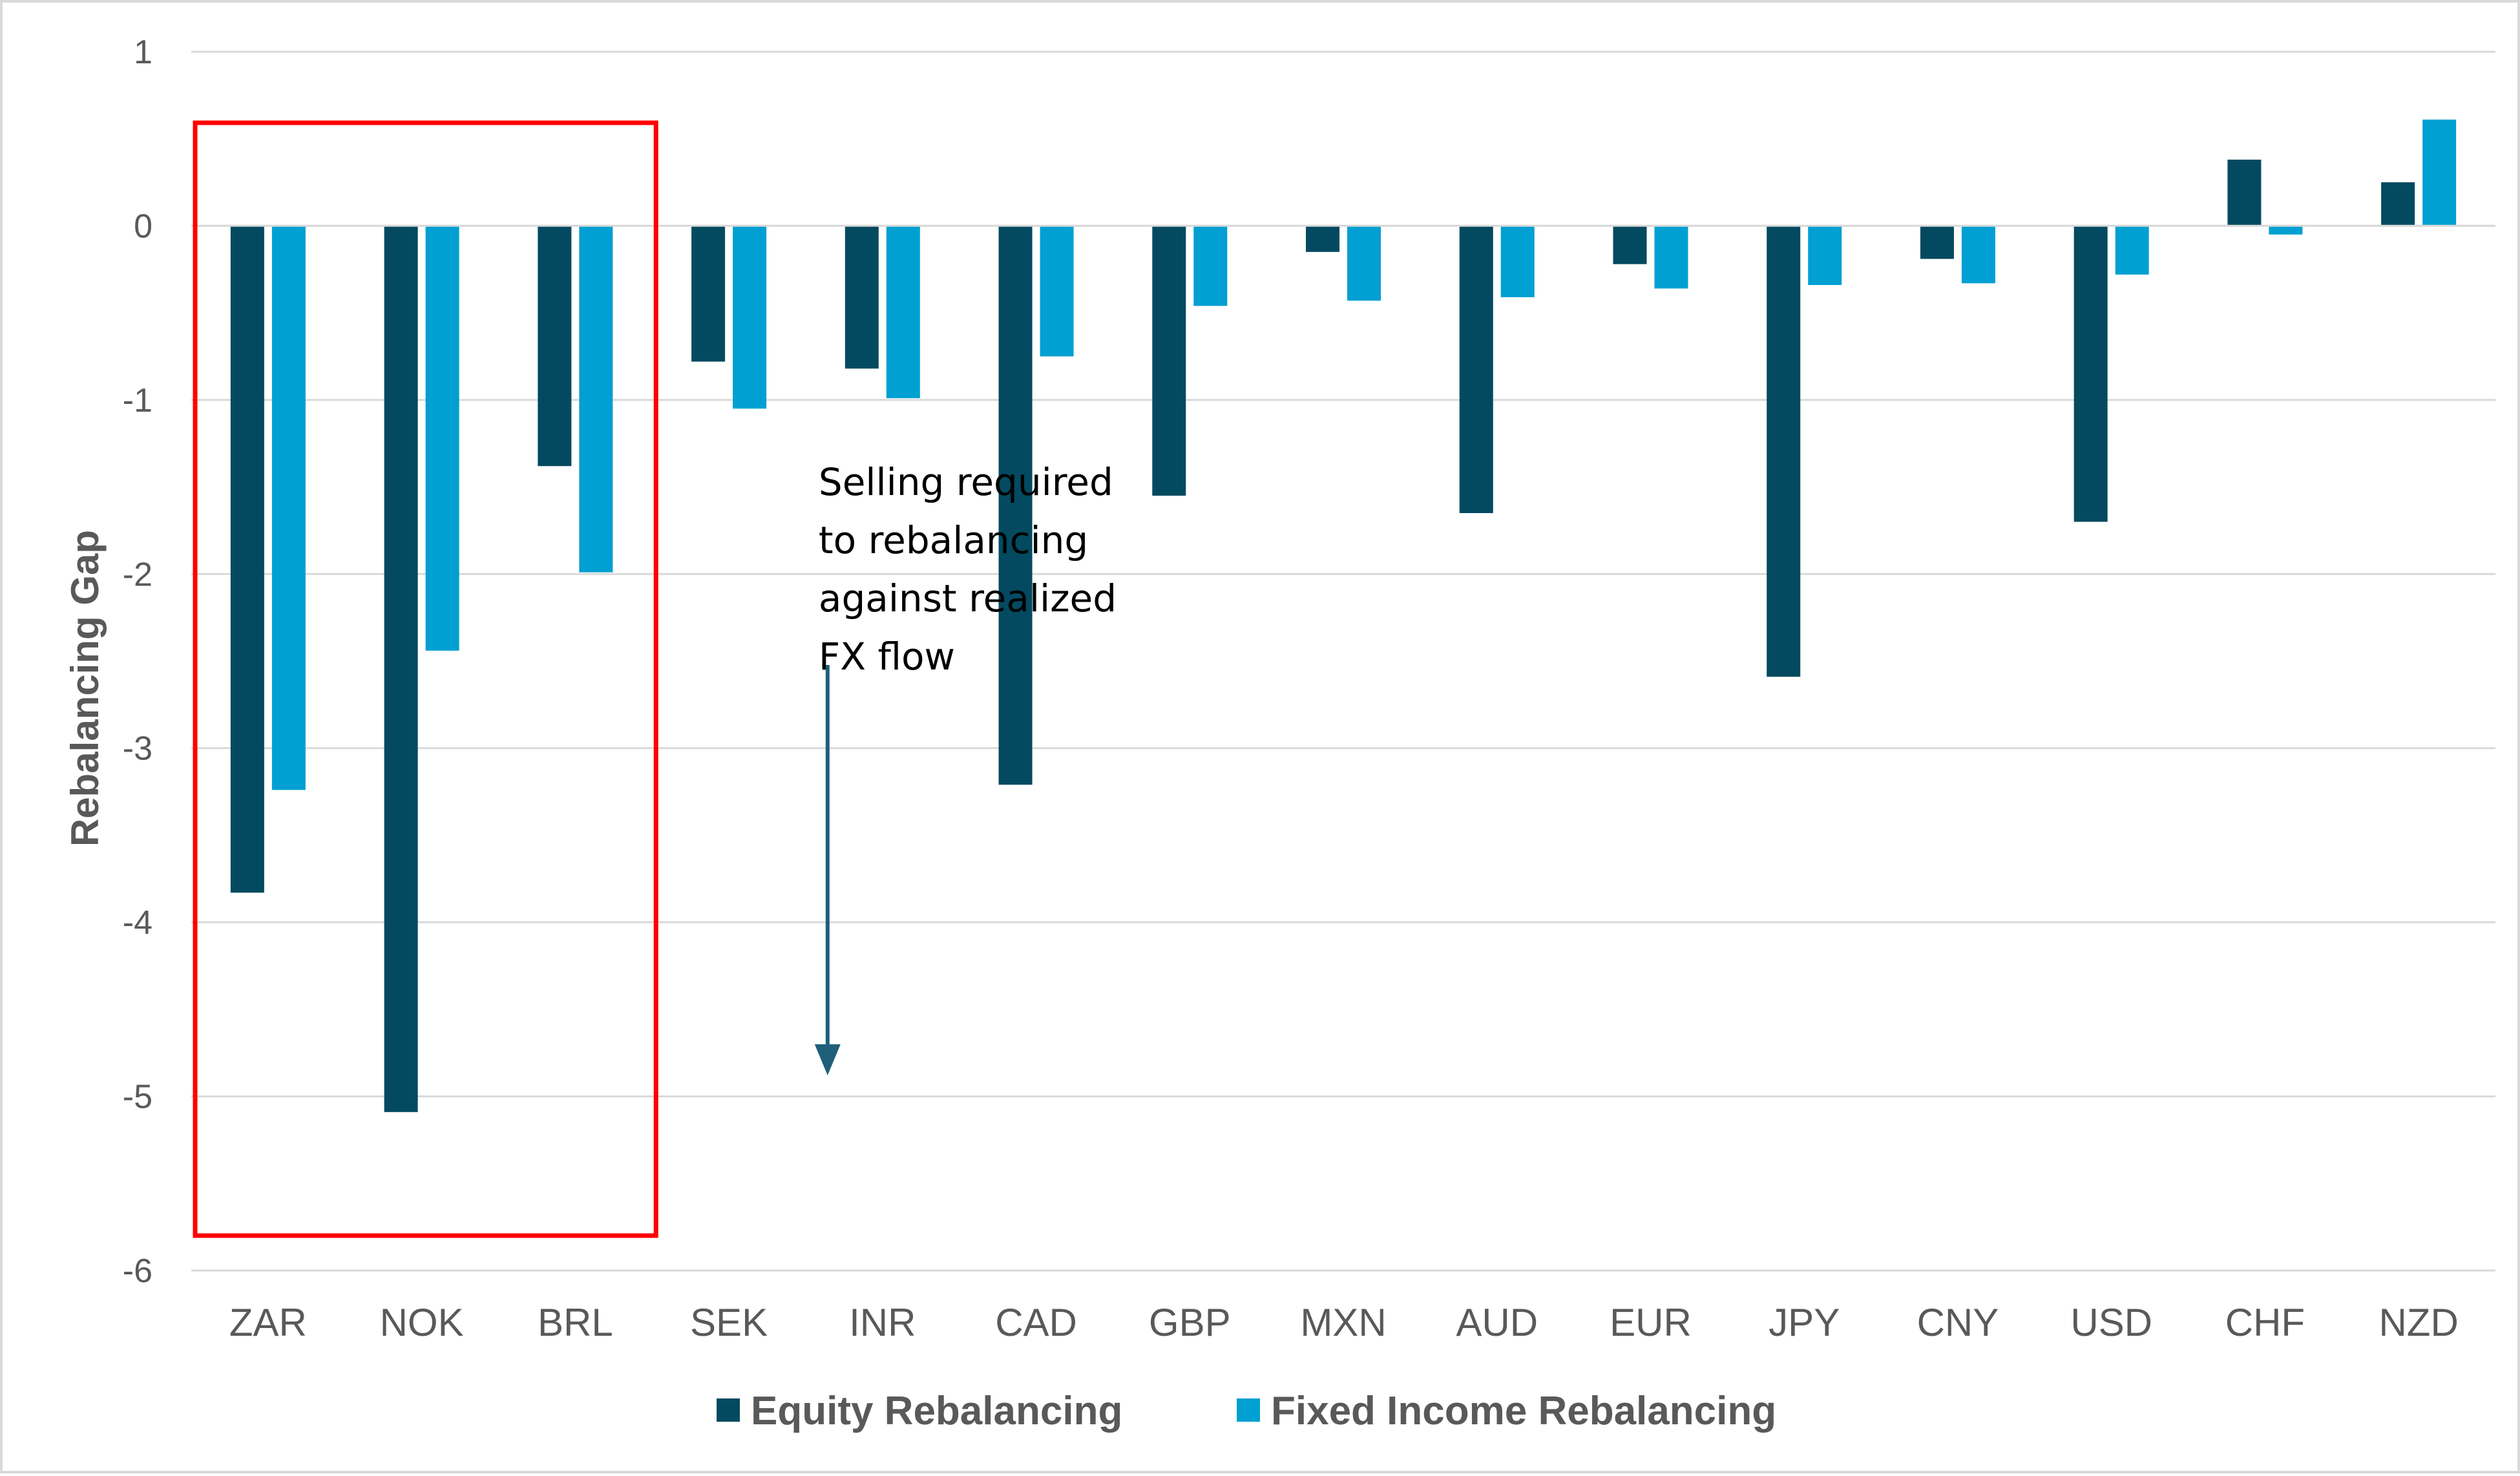 Image resolution: width=2520 pixels, height=1476 pixels. What do you see at coordinates (1825, 256) in the screenshot?
I see `bar-fixed-income-jpy` at bounding box center [1825, 256].